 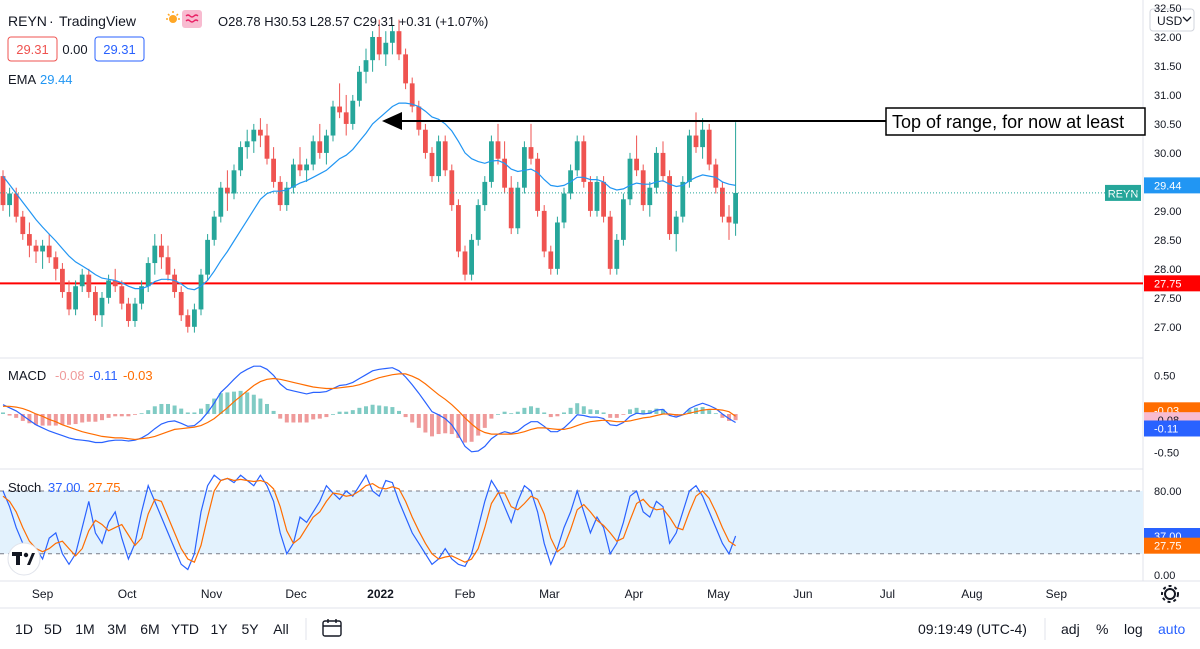 What do you see at coordinates (84, 629) in the screenshot?
I see `range-button: 1M` at bounding box center [84, 629].